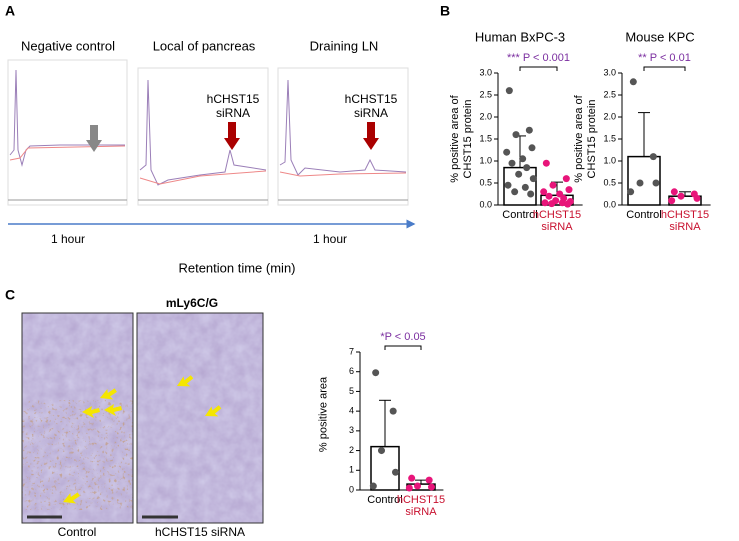 Image resolution: width=739 pixels, height=541 pixels. I want to click on chromatogram-title: Local of pancreas, so click(204, 45).